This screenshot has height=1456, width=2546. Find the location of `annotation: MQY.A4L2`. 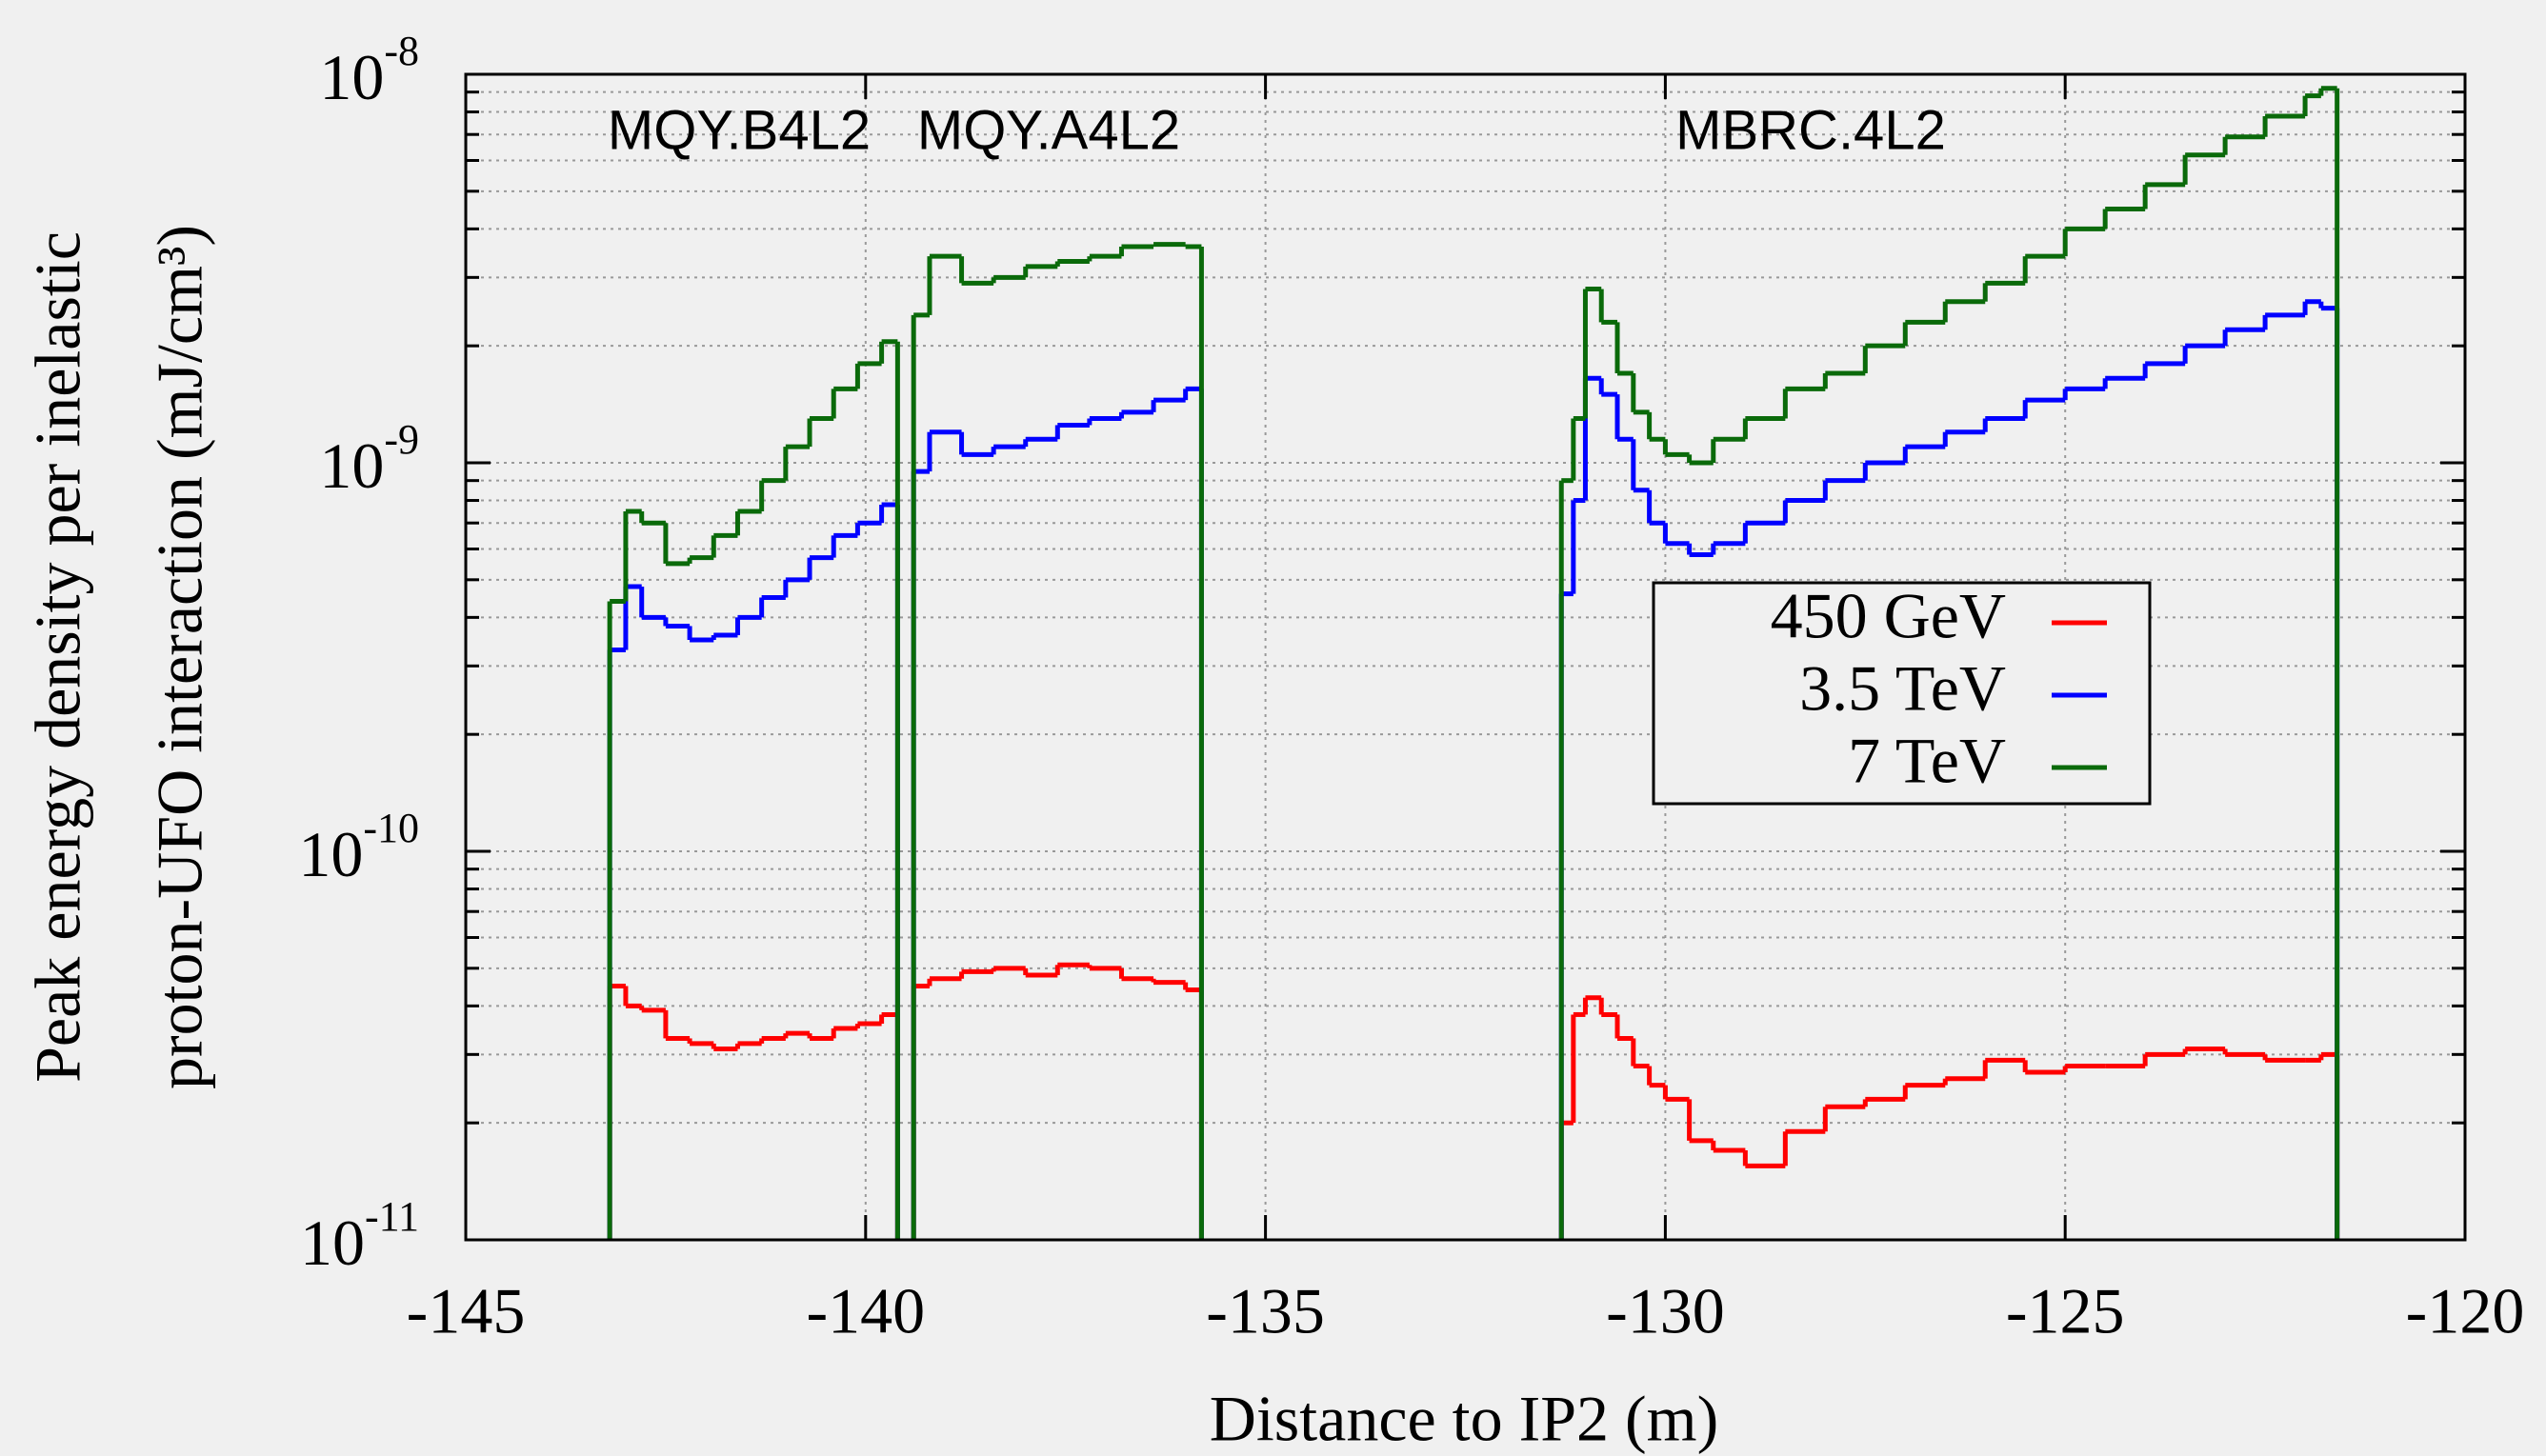

annotation: MQY.A4L2 is located at coordinates (1048, 130).